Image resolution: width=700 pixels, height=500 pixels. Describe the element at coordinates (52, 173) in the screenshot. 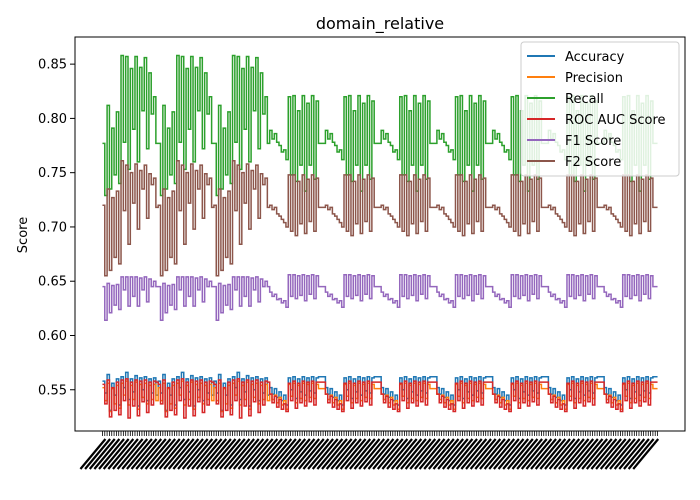

I see `y-tick-label: 0.75` at that location.